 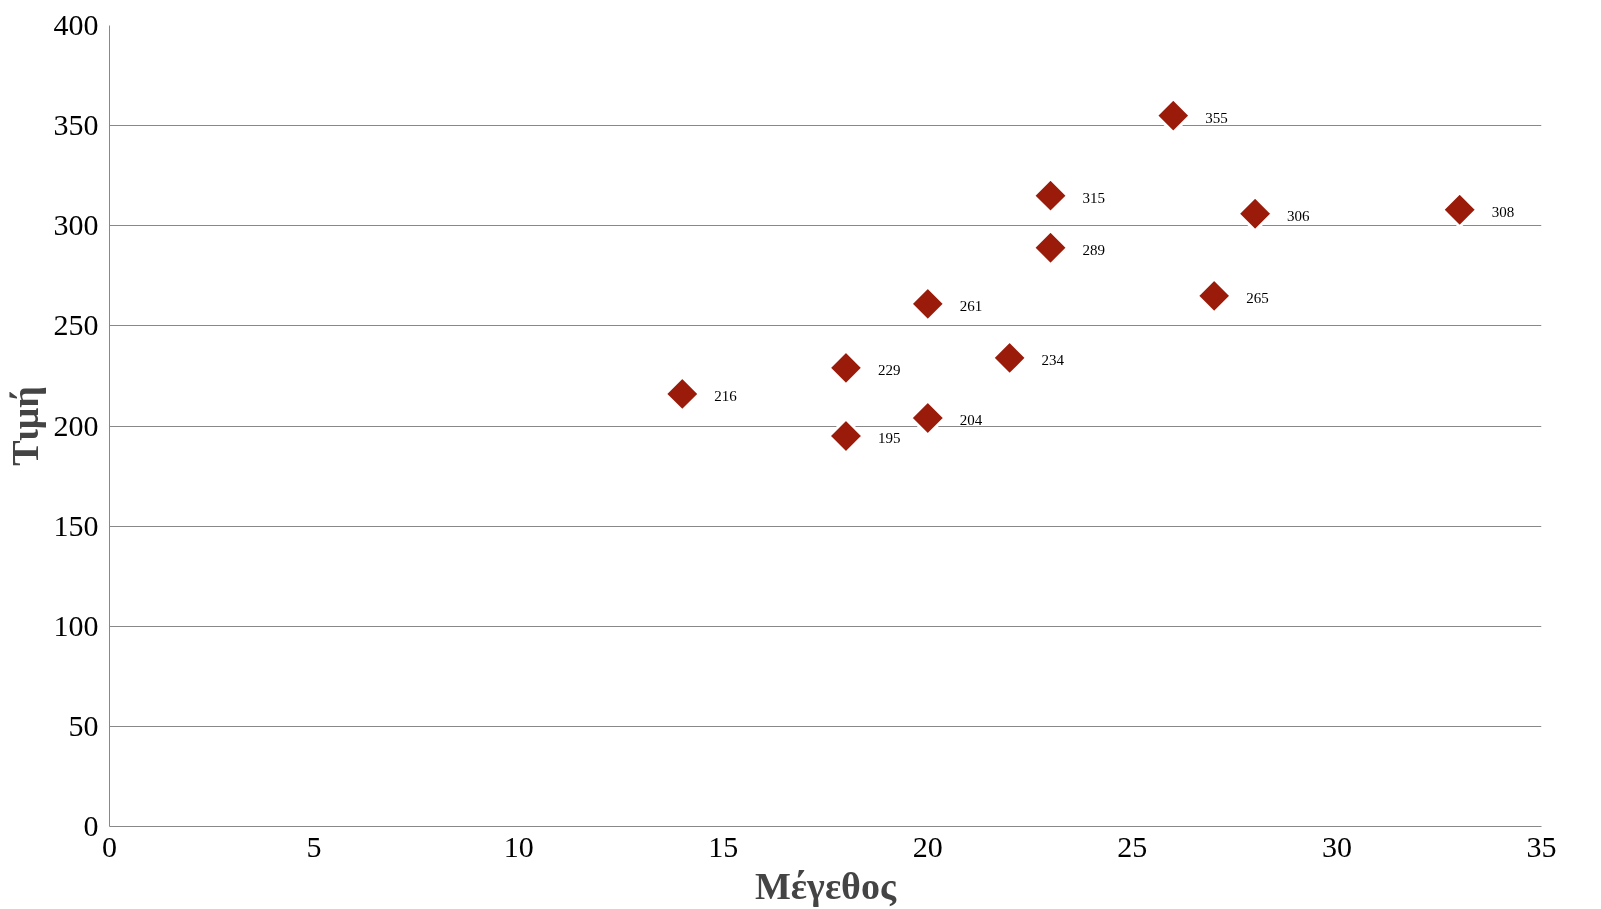 What do you see at coordinates (76, 125) in the screenshot?
I see `y-tick-label: 350` at bounding box center [76, 125].